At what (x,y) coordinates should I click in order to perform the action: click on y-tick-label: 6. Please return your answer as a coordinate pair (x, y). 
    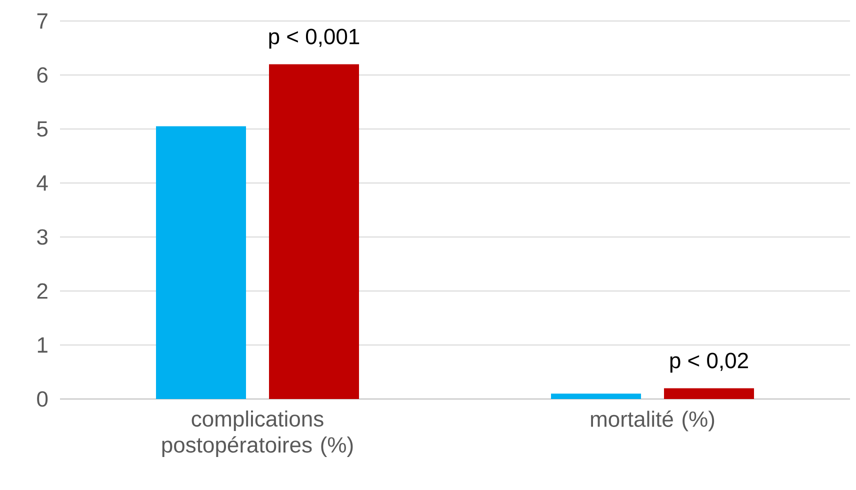
    Looking at the image, I should click on (42, 75).